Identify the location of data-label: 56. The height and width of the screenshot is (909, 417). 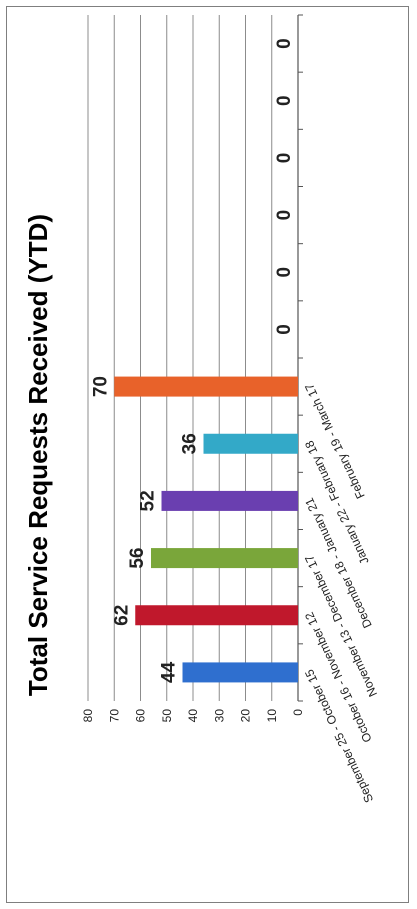
(137, 558).